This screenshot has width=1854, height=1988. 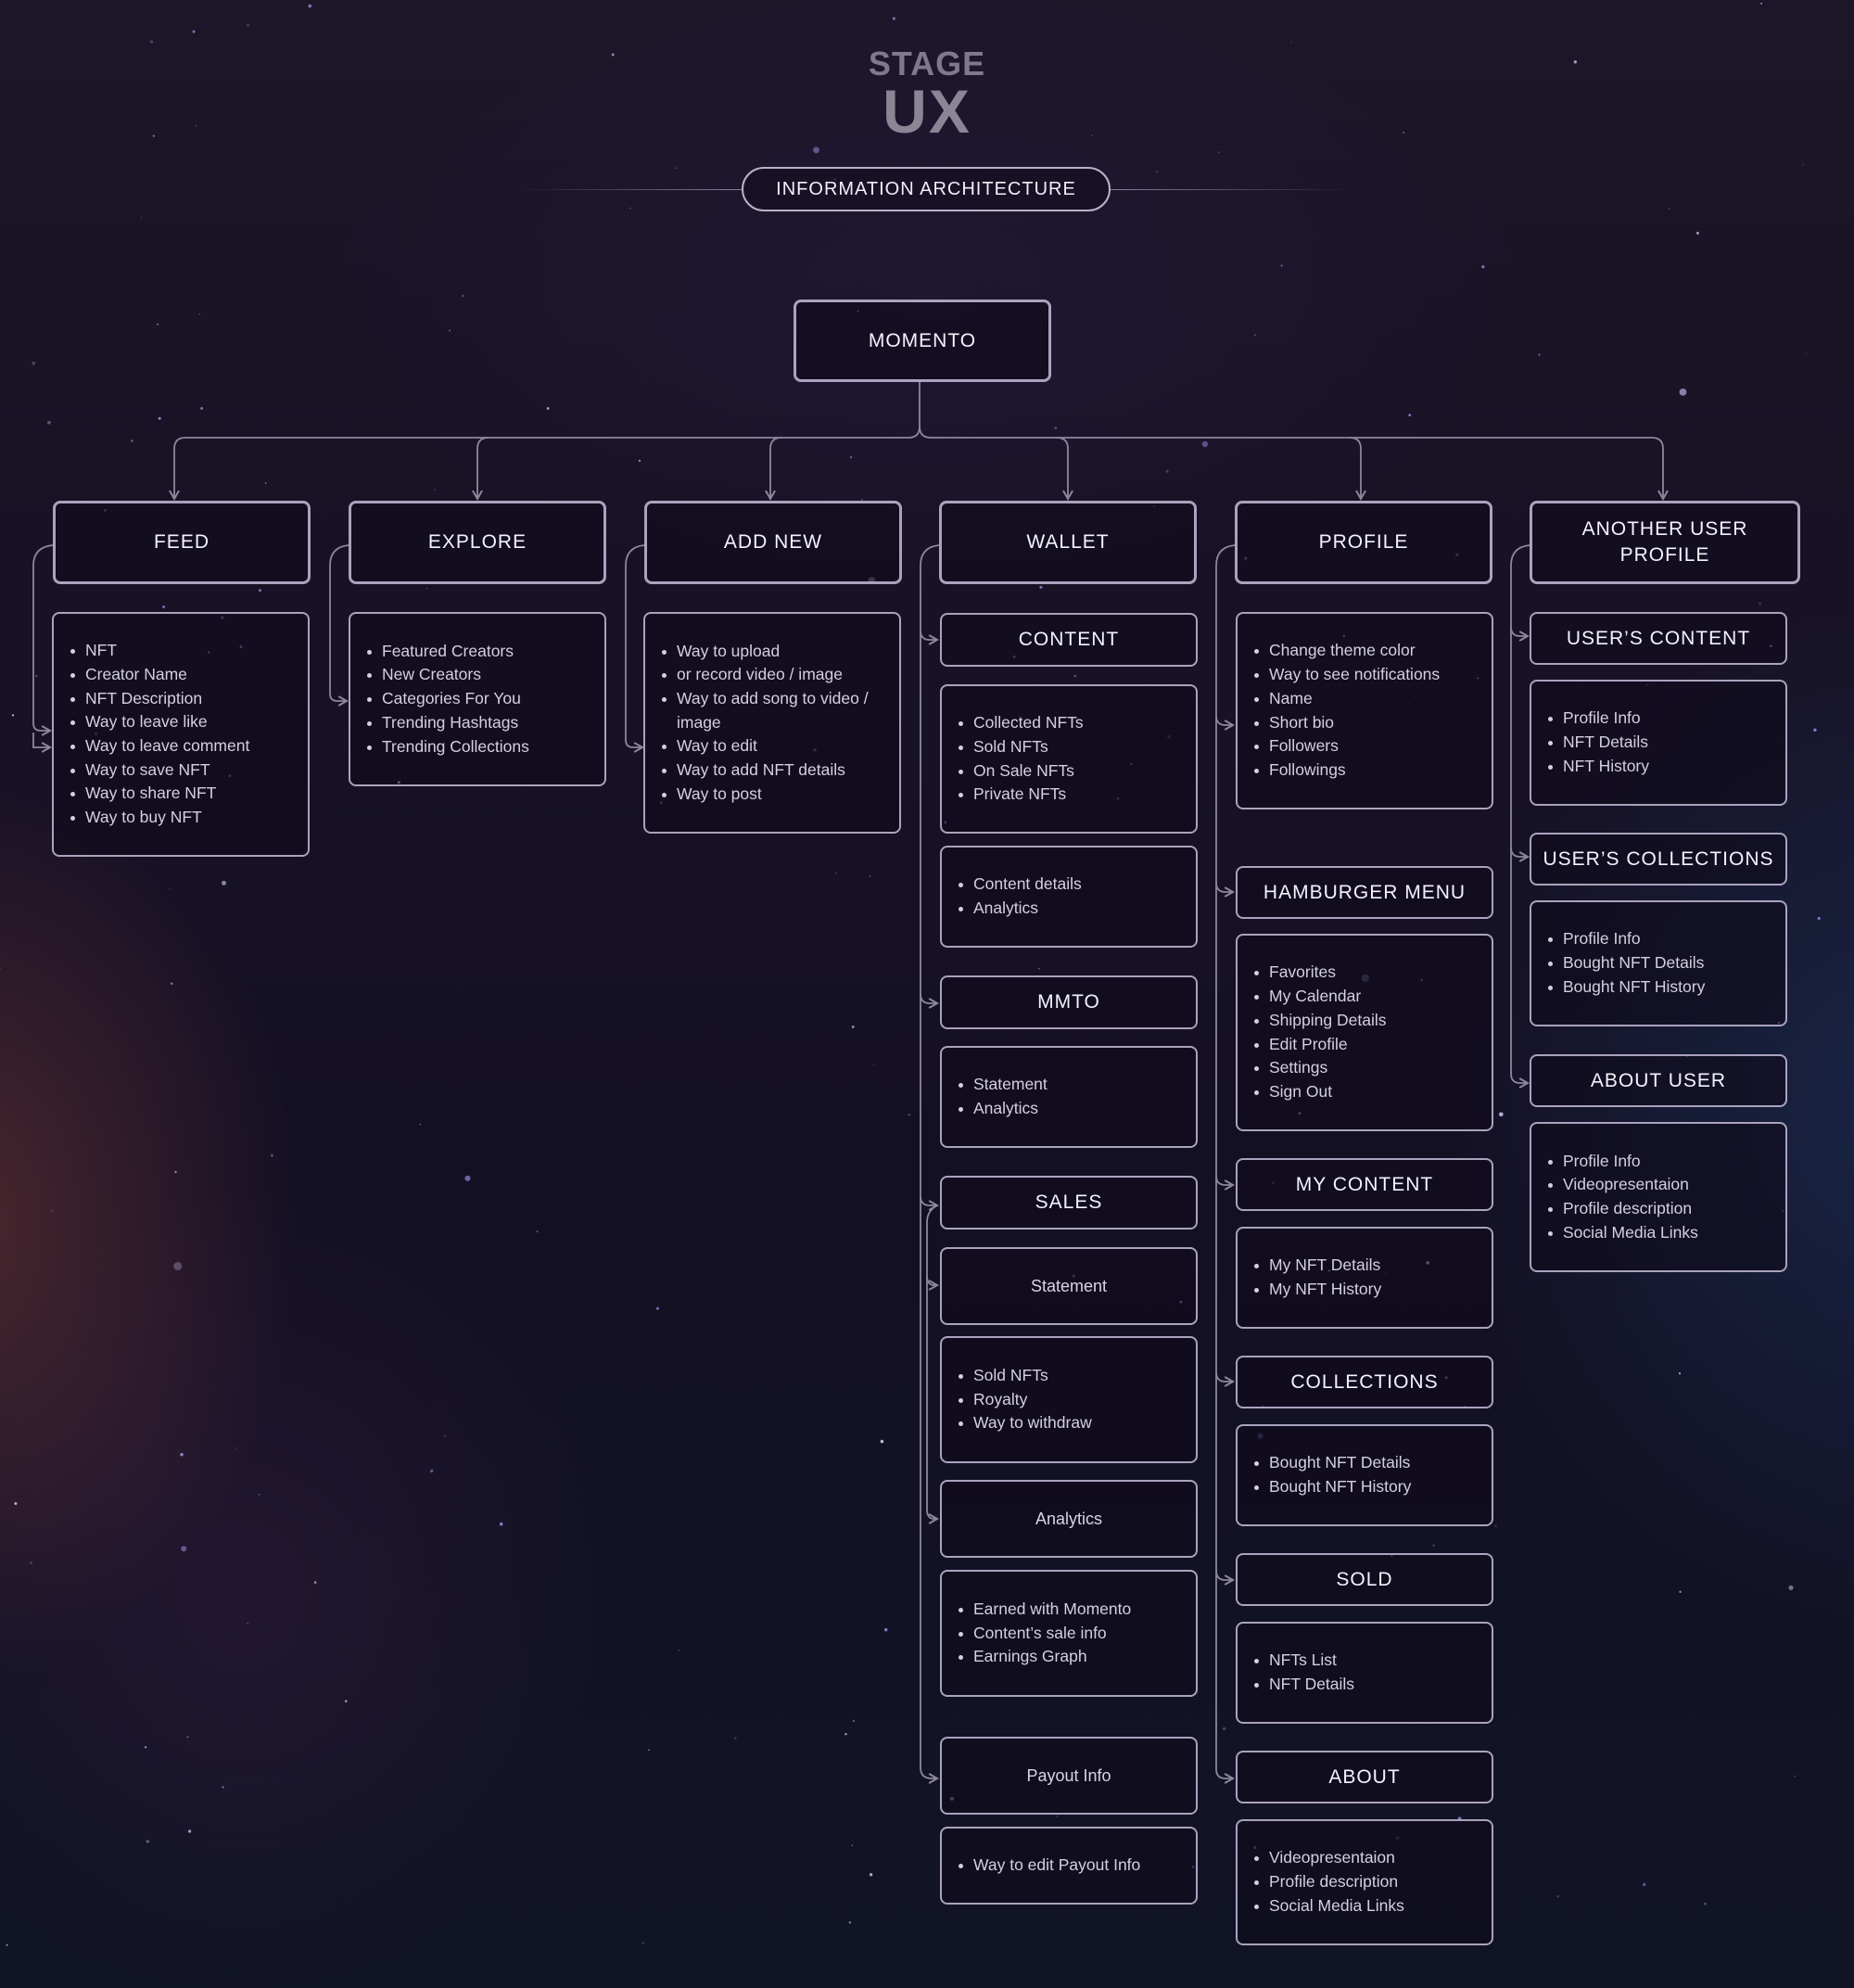 I want to click on node-add-new: ADD NEW, so click(x=773, y=542).